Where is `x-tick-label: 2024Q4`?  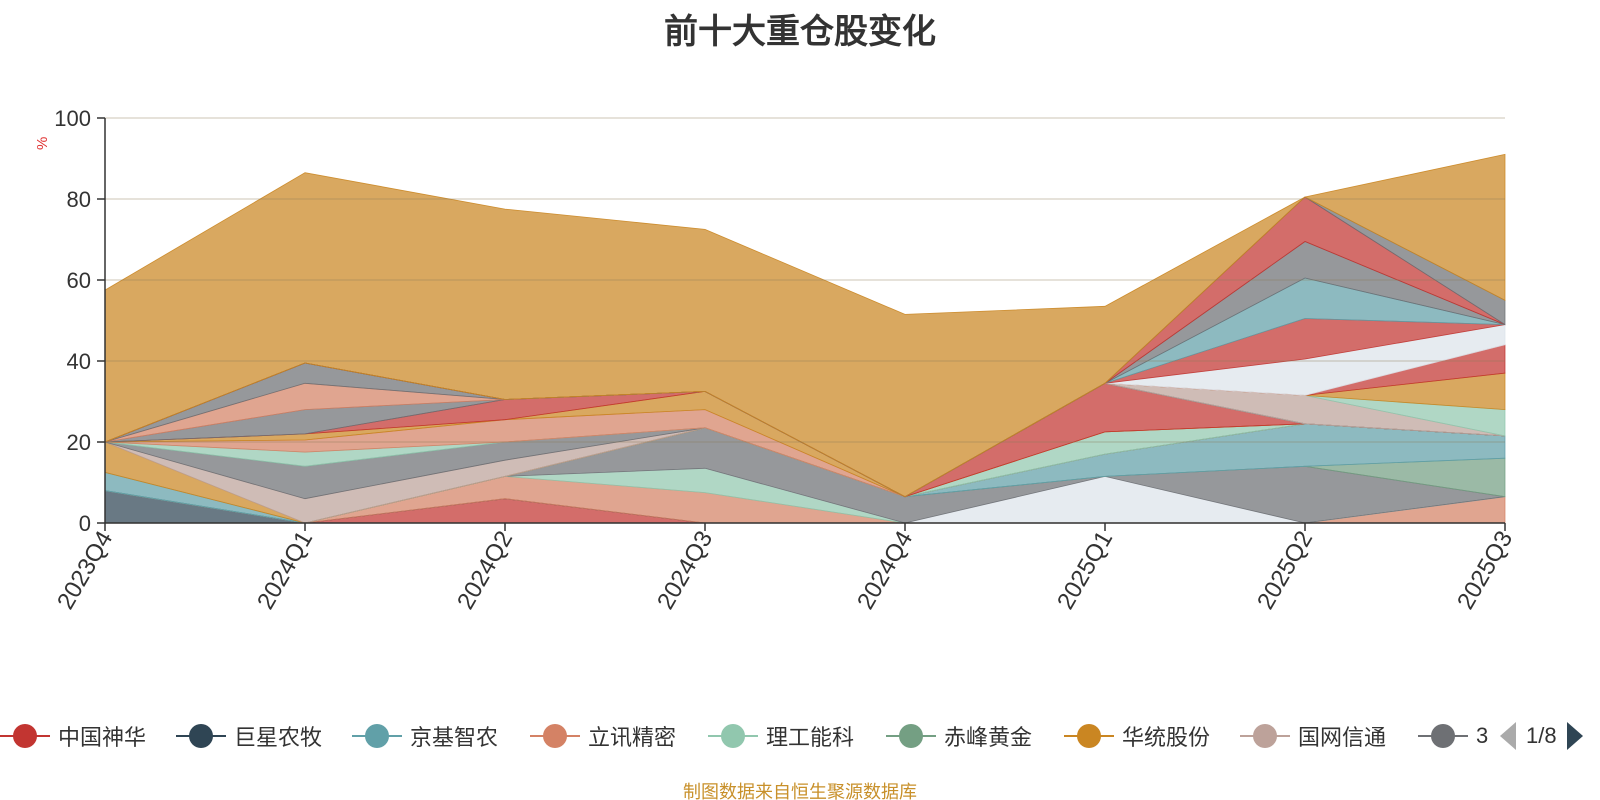 x-tick-label: 2024Q4 is located at coordinates (885, 570).